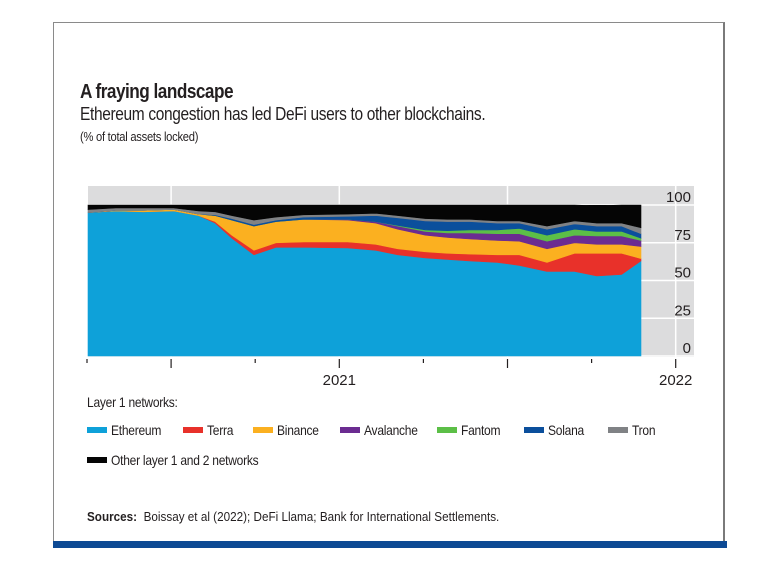 Image resolution: width=768 pixels, height=563 pixels. What do you see at coordinates (220, 430) in the screenshot?
I see `legend-label: Terra` at bounding box center [220, 430].